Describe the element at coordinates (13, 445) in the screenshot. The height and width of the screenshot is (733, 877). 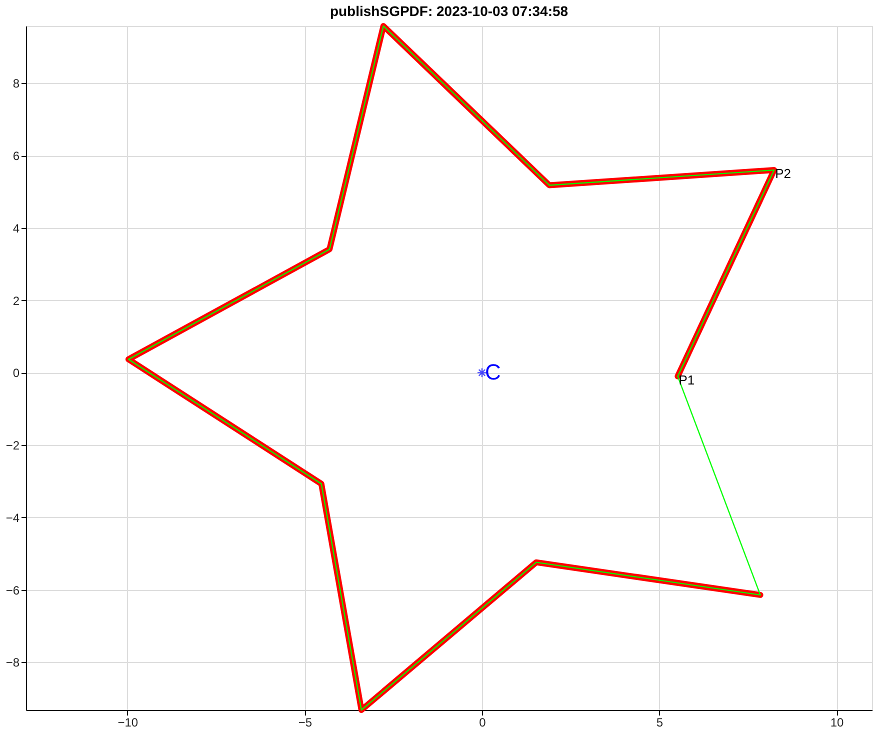
I see `y-tick-label: −2` at that location.